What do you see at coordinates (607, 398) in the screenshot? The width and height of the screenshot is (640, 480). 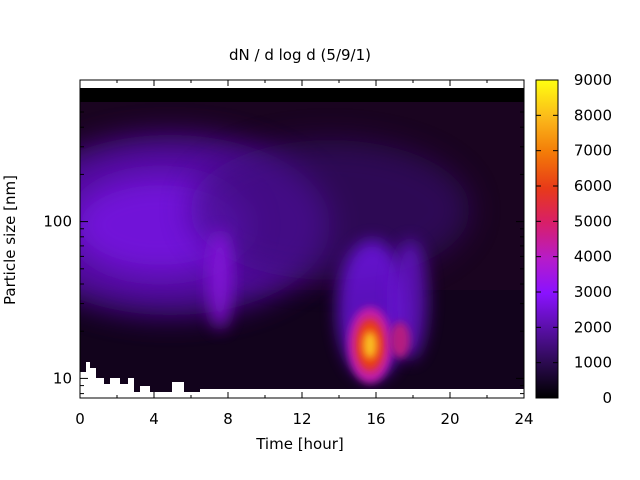 I see `colorbar-tick-label: 0` at bounding box center [607, 398].